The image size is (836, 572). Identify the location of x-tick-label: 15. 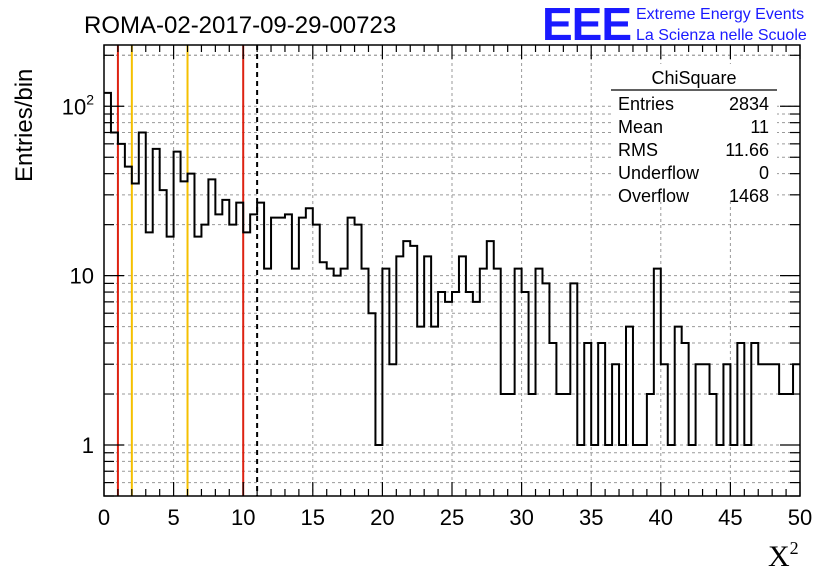
(313, 517).